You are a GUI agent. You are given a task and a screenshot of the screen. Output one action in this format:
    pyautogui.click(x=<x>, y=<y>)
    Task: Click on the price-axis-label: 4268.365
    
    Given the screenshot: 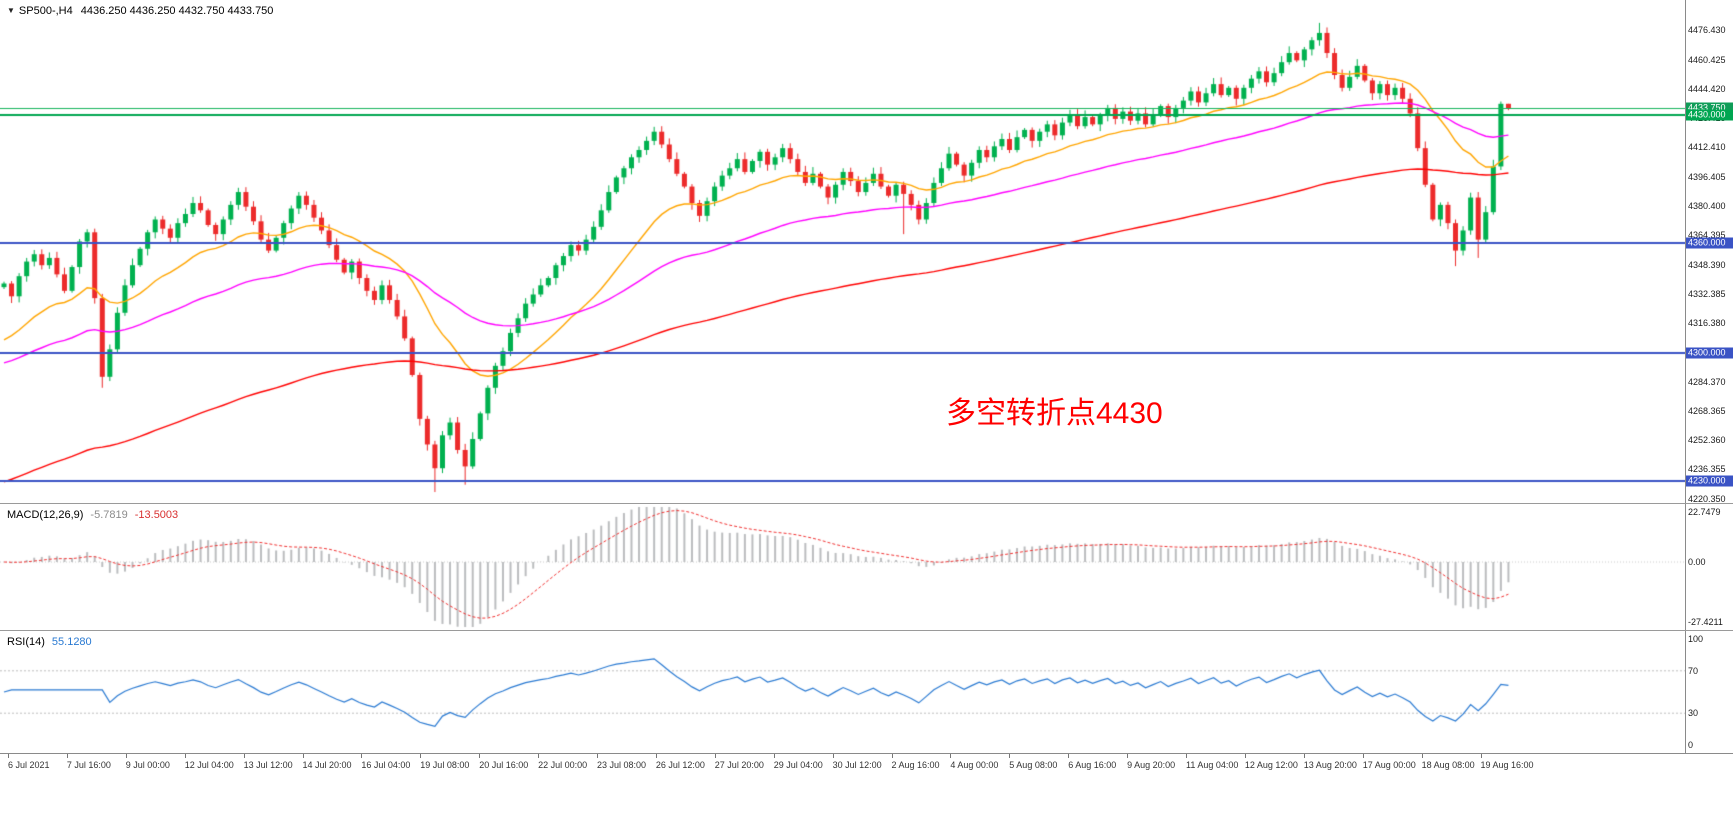 What is the action you would take?
    pyautogui.click(x=1707, y=410)
    